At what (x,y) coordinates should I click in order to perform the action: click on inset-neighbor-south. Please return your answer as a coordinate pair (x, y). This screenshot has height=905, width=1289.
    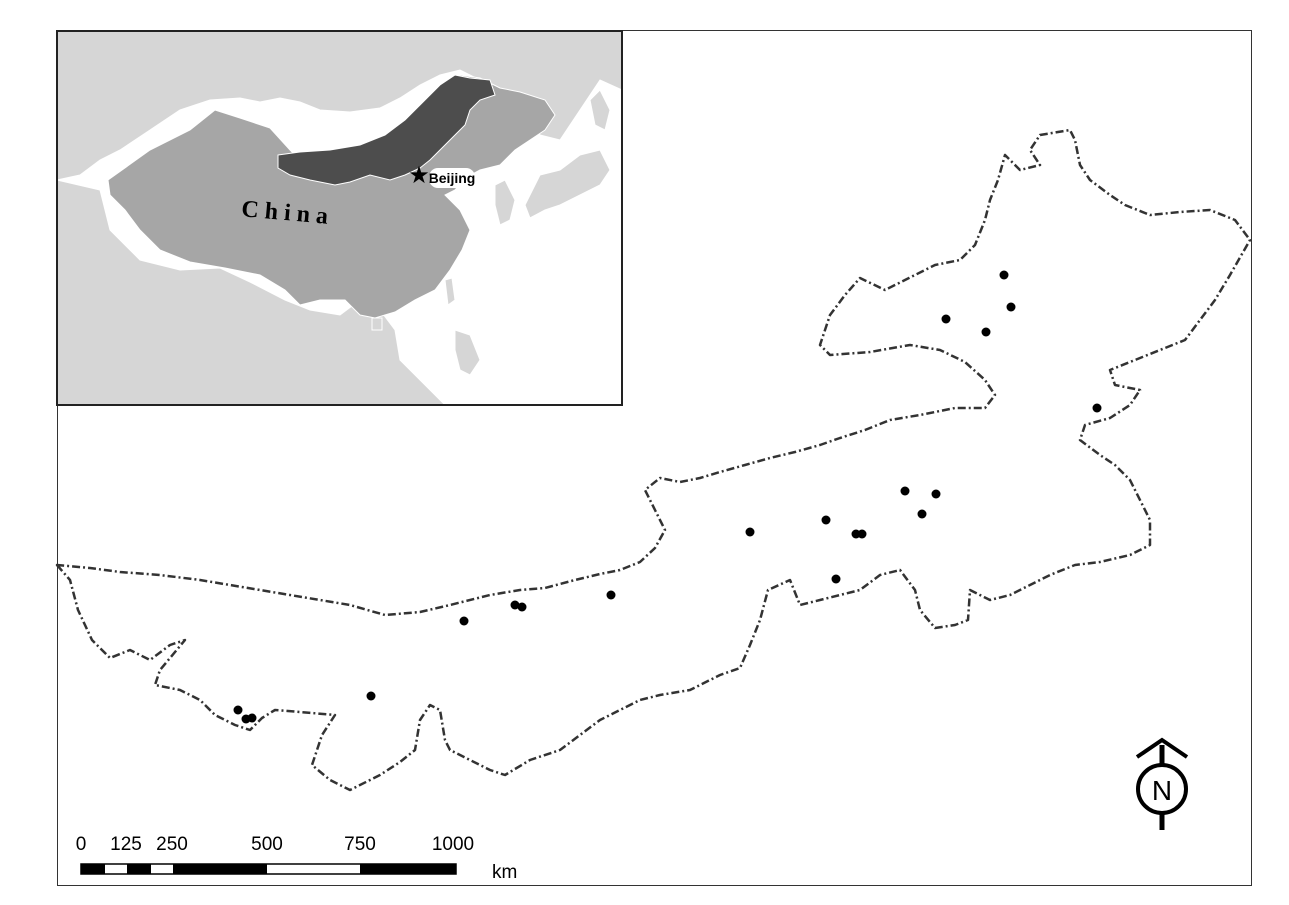
    Looking at the image, I should click on (251, 292).